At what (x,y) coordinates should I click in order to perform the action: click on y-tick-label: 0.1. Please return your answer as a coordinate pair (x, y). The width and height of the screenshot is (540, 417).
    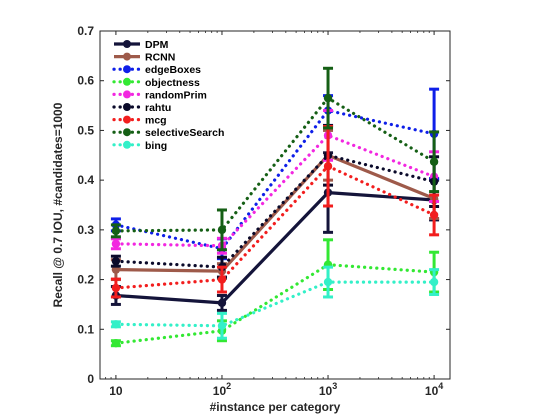
    Looking at the image, I should click on (85, 329).